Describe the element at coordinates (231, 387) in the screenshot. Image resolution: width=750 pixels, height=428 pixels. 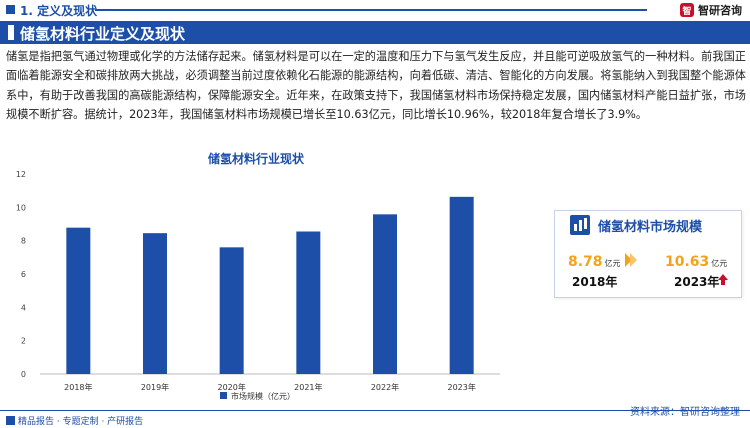
I see `x-tick-label: 2020年` at that location.